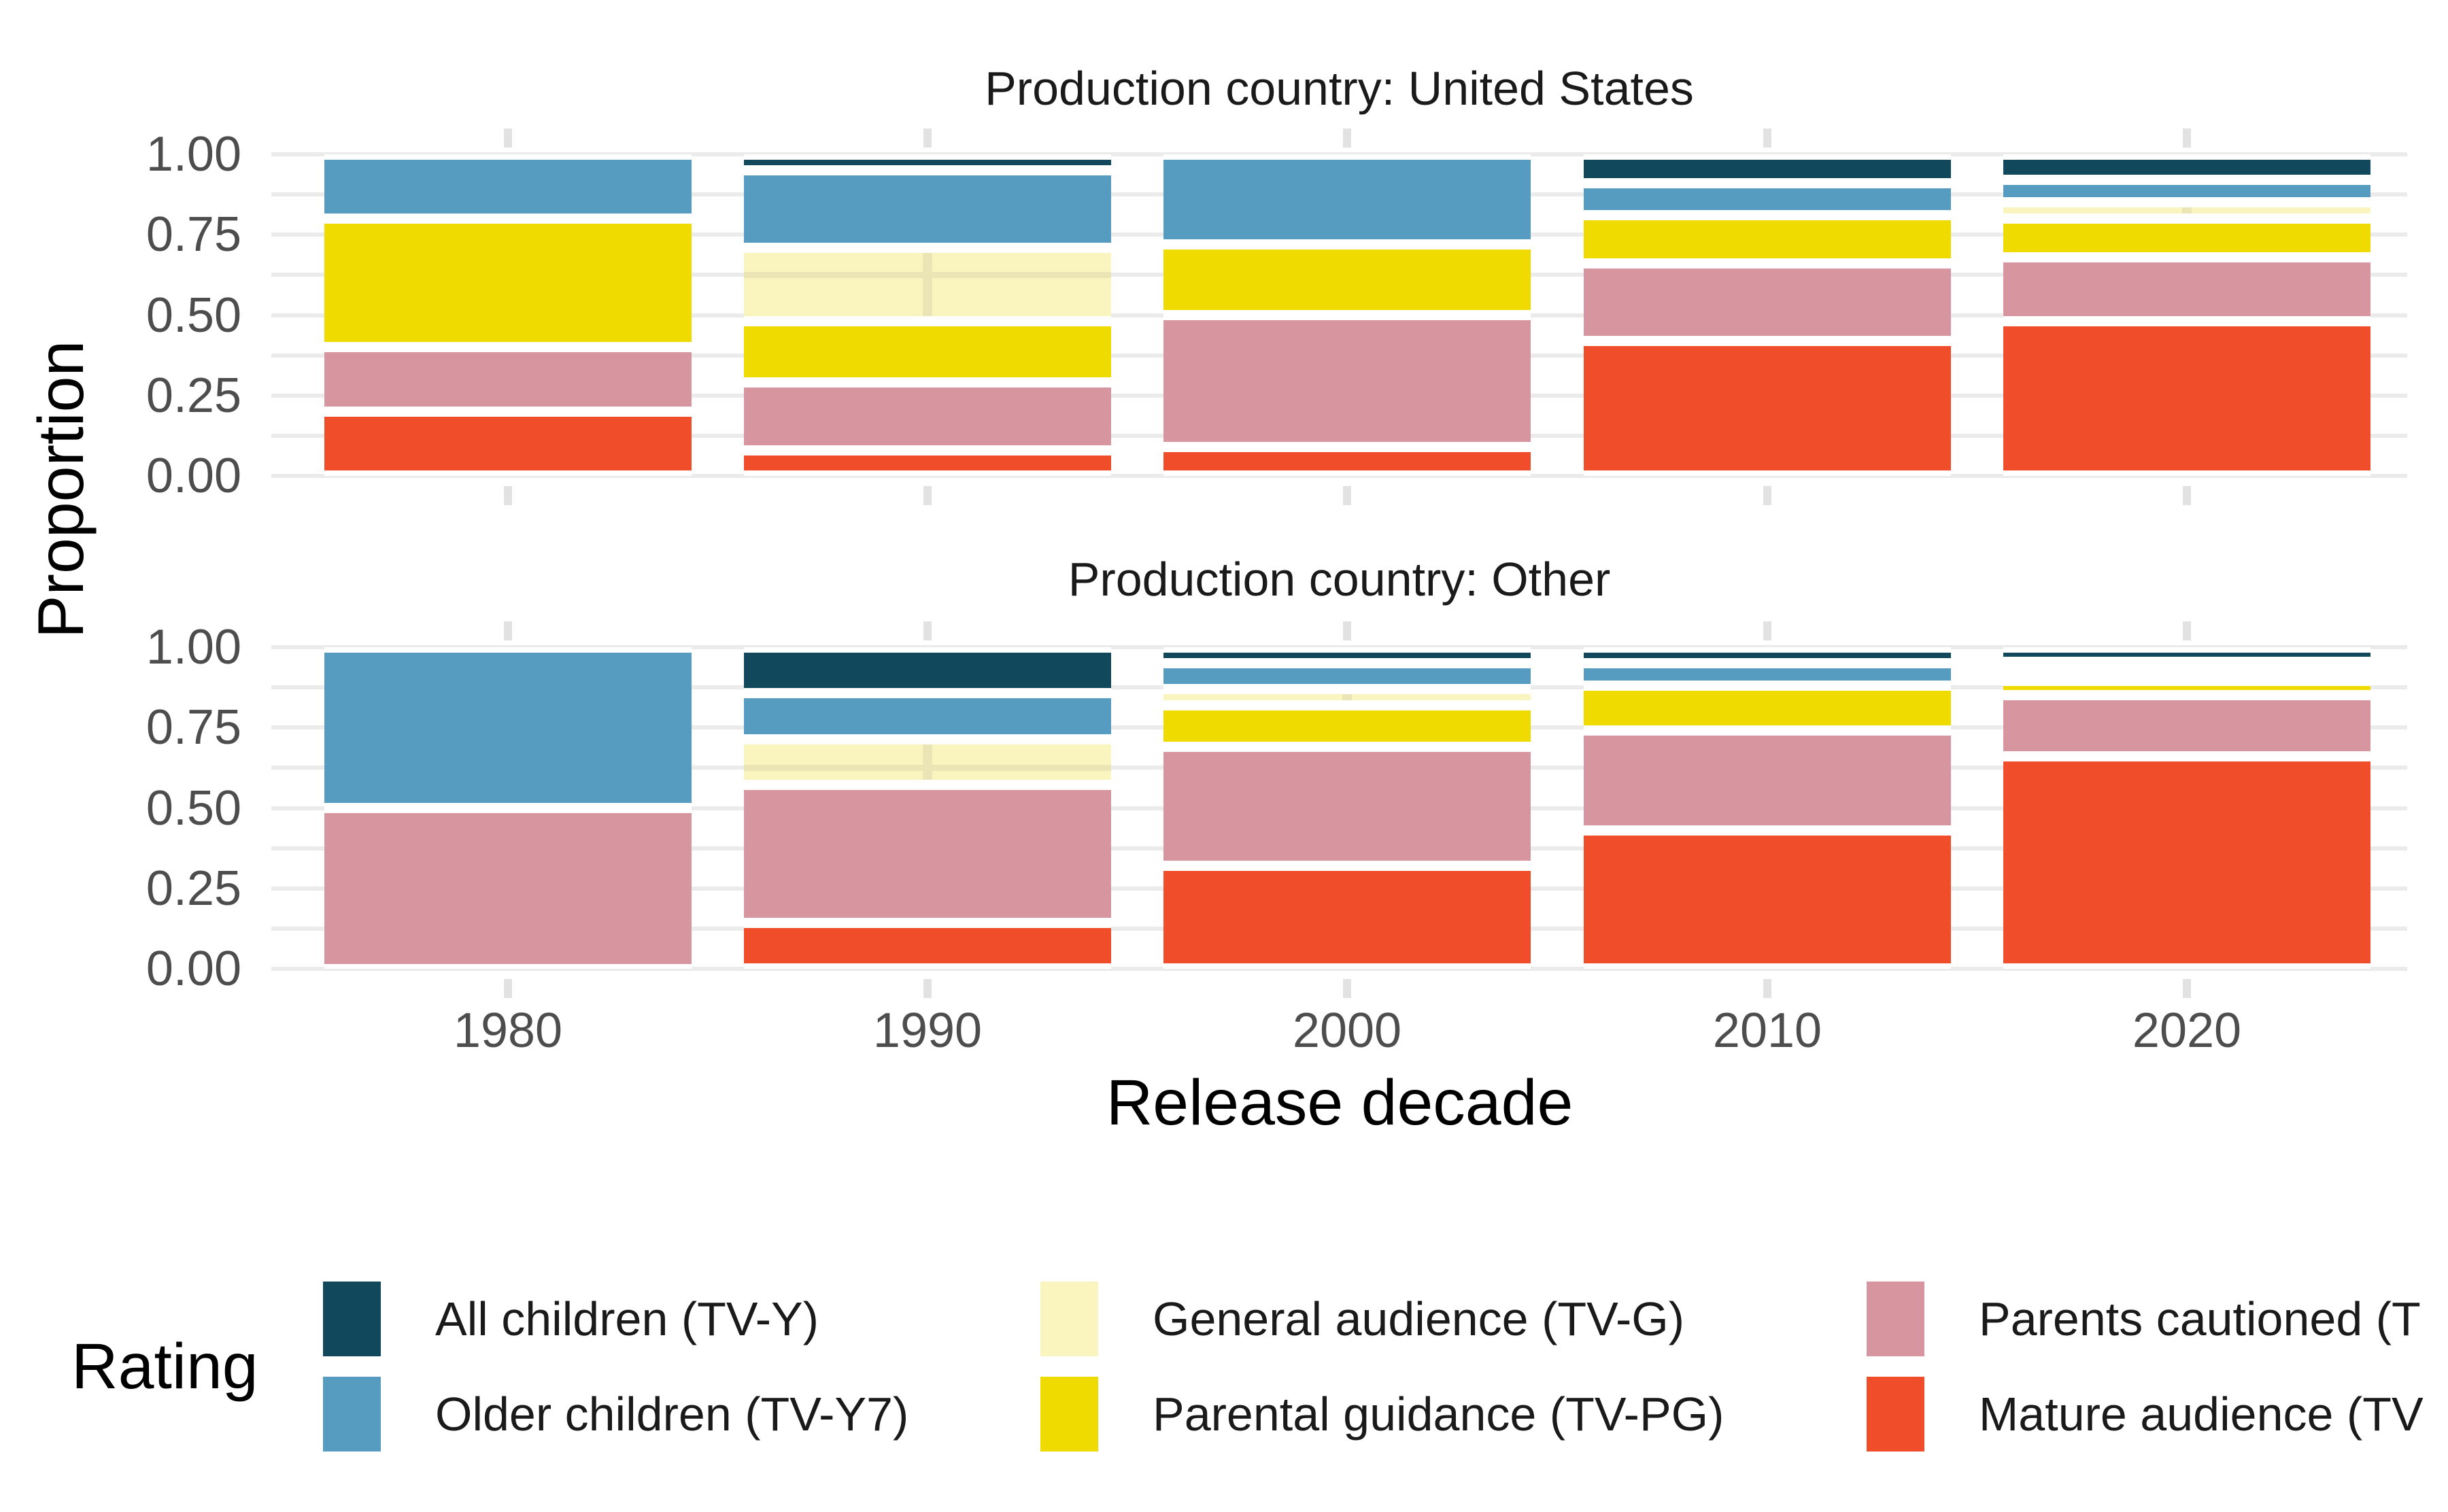  What do you see at coordinates (508, 443) in the screenshot?
I see `segment-tv_ma-1980` at bounding box center [508, 443].